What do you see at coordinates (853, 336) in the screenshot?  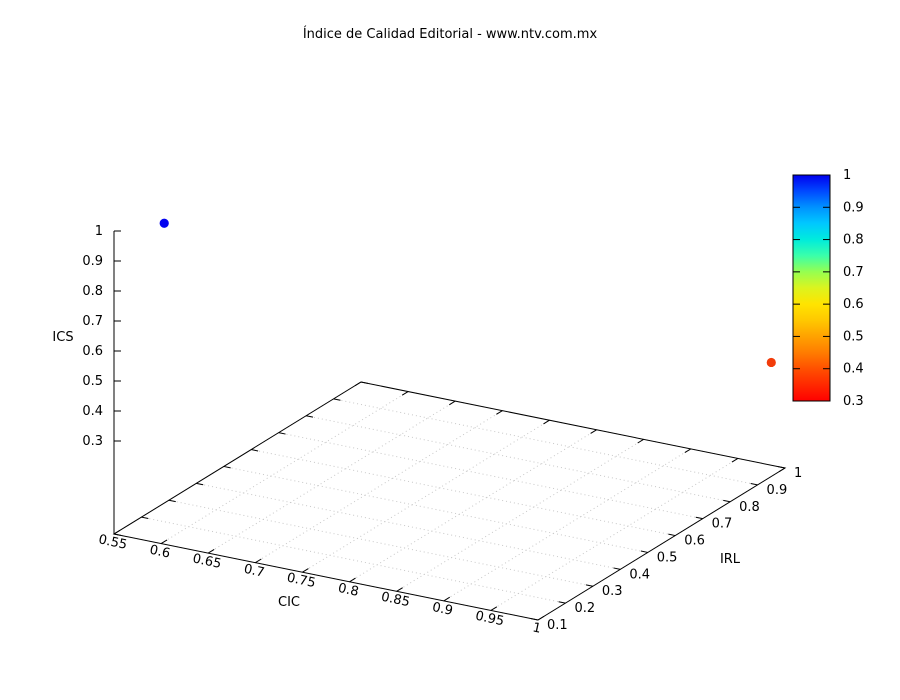 I see `colorbar-tick-label: 0.5` at bounding box center [853, 336].